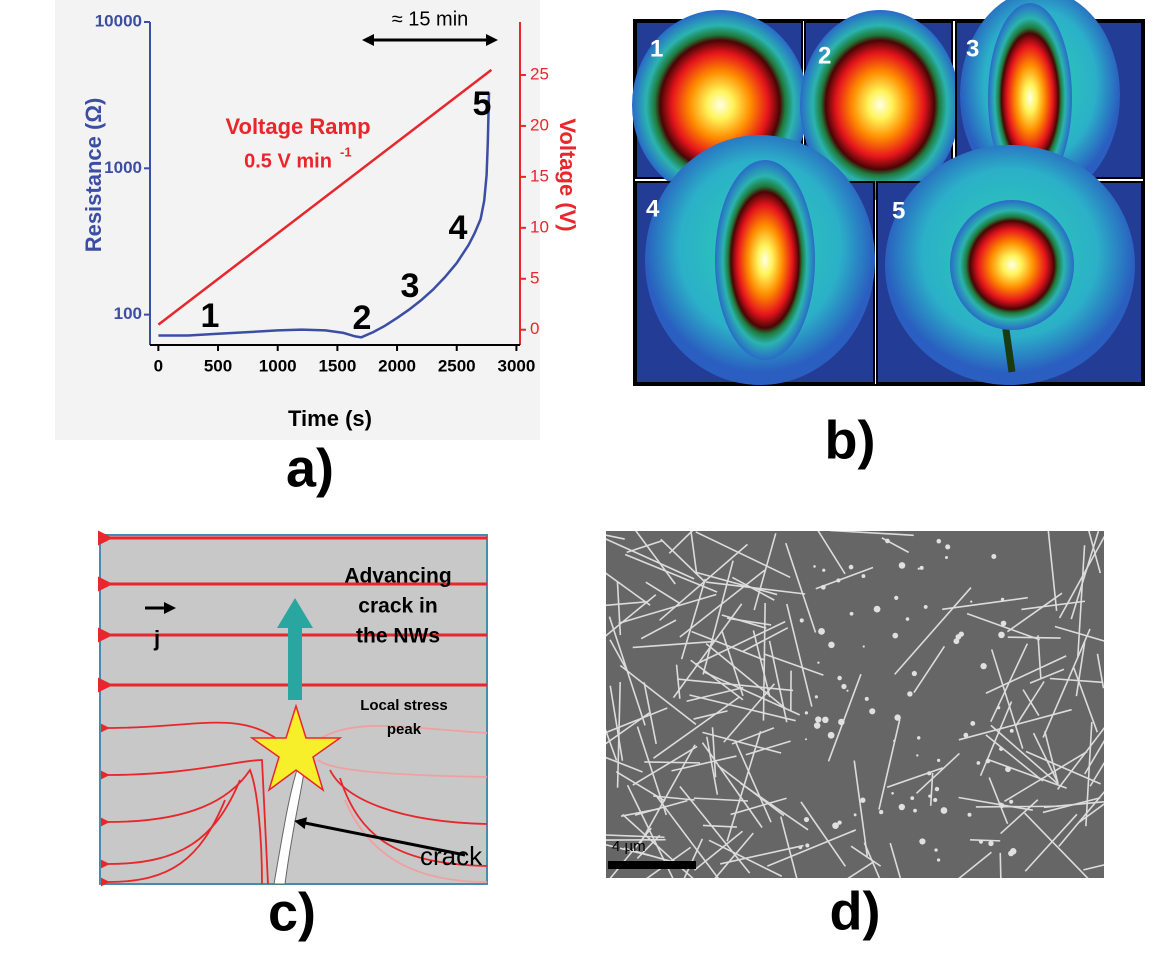  What do you see at coordinates (156, 638) in the screenshot?
I see `label: j` at bounding box center [156, 638].